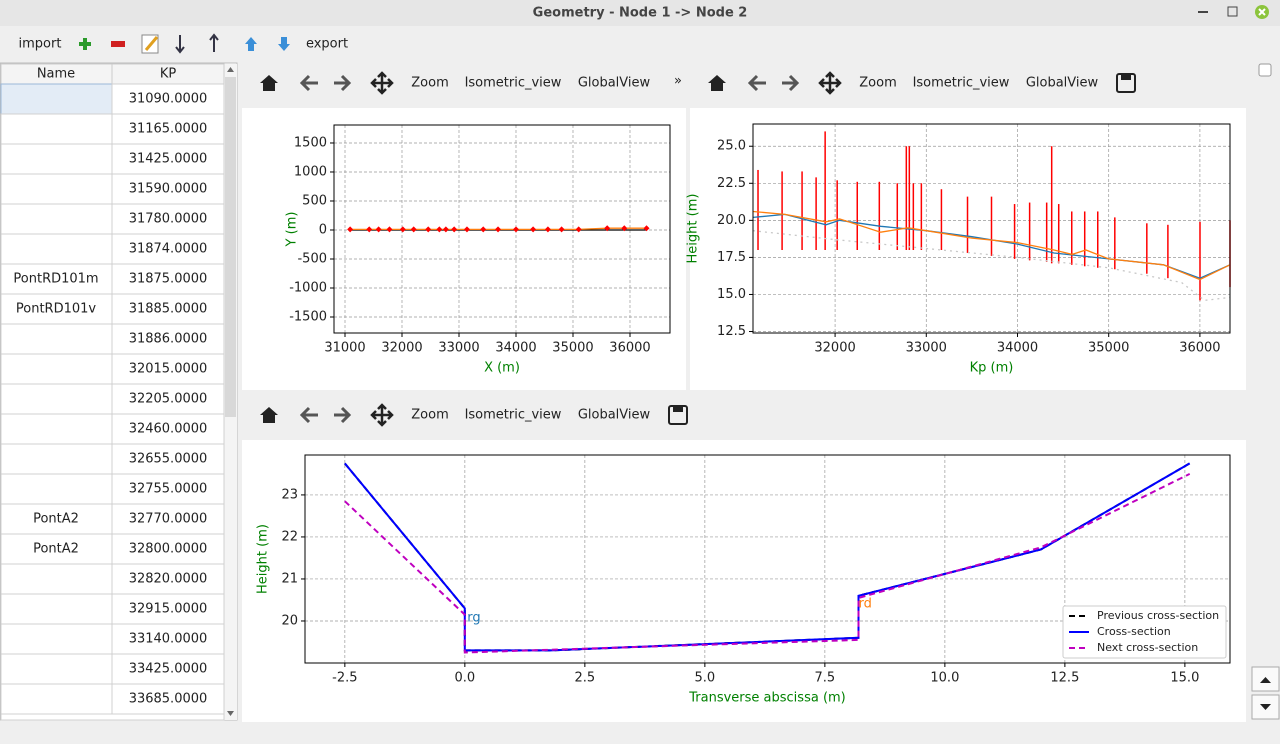 This screenshot has width=1280, height=744. I want to click on kp-text: 33425.0000, so click(168, 669).